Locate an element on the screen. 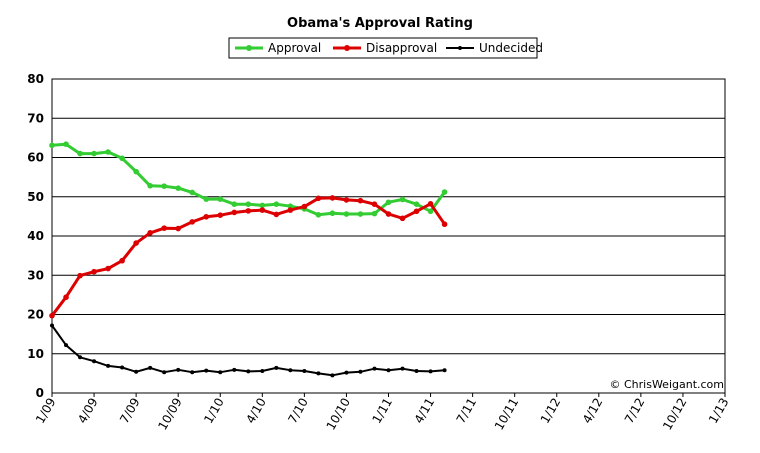 The width and height of the screenshot is (760, 453). x-tick-label: 7/09 is located at coordinates (130, 411).